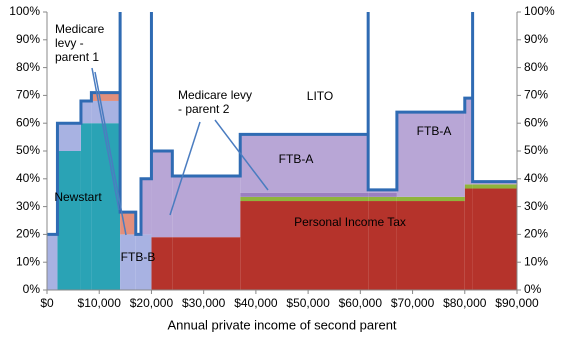 This screenshot has height=337, width=561. What do you see at coordinates (28, 206) in the screenshot?
I see `y-tick-label: 30%` at bounding box center [28, 206].